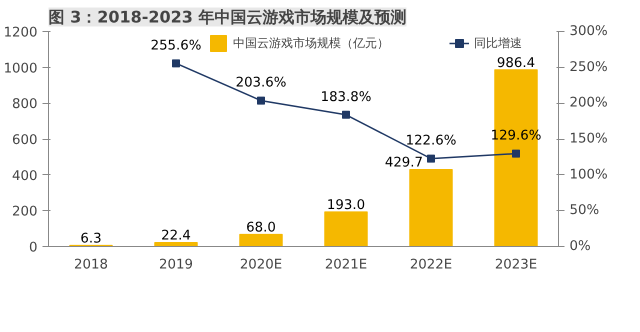 Image resolution: width=640 pixels, height=332 pixels. I want to click on x-tick-label: 2019, so click(176, 265).